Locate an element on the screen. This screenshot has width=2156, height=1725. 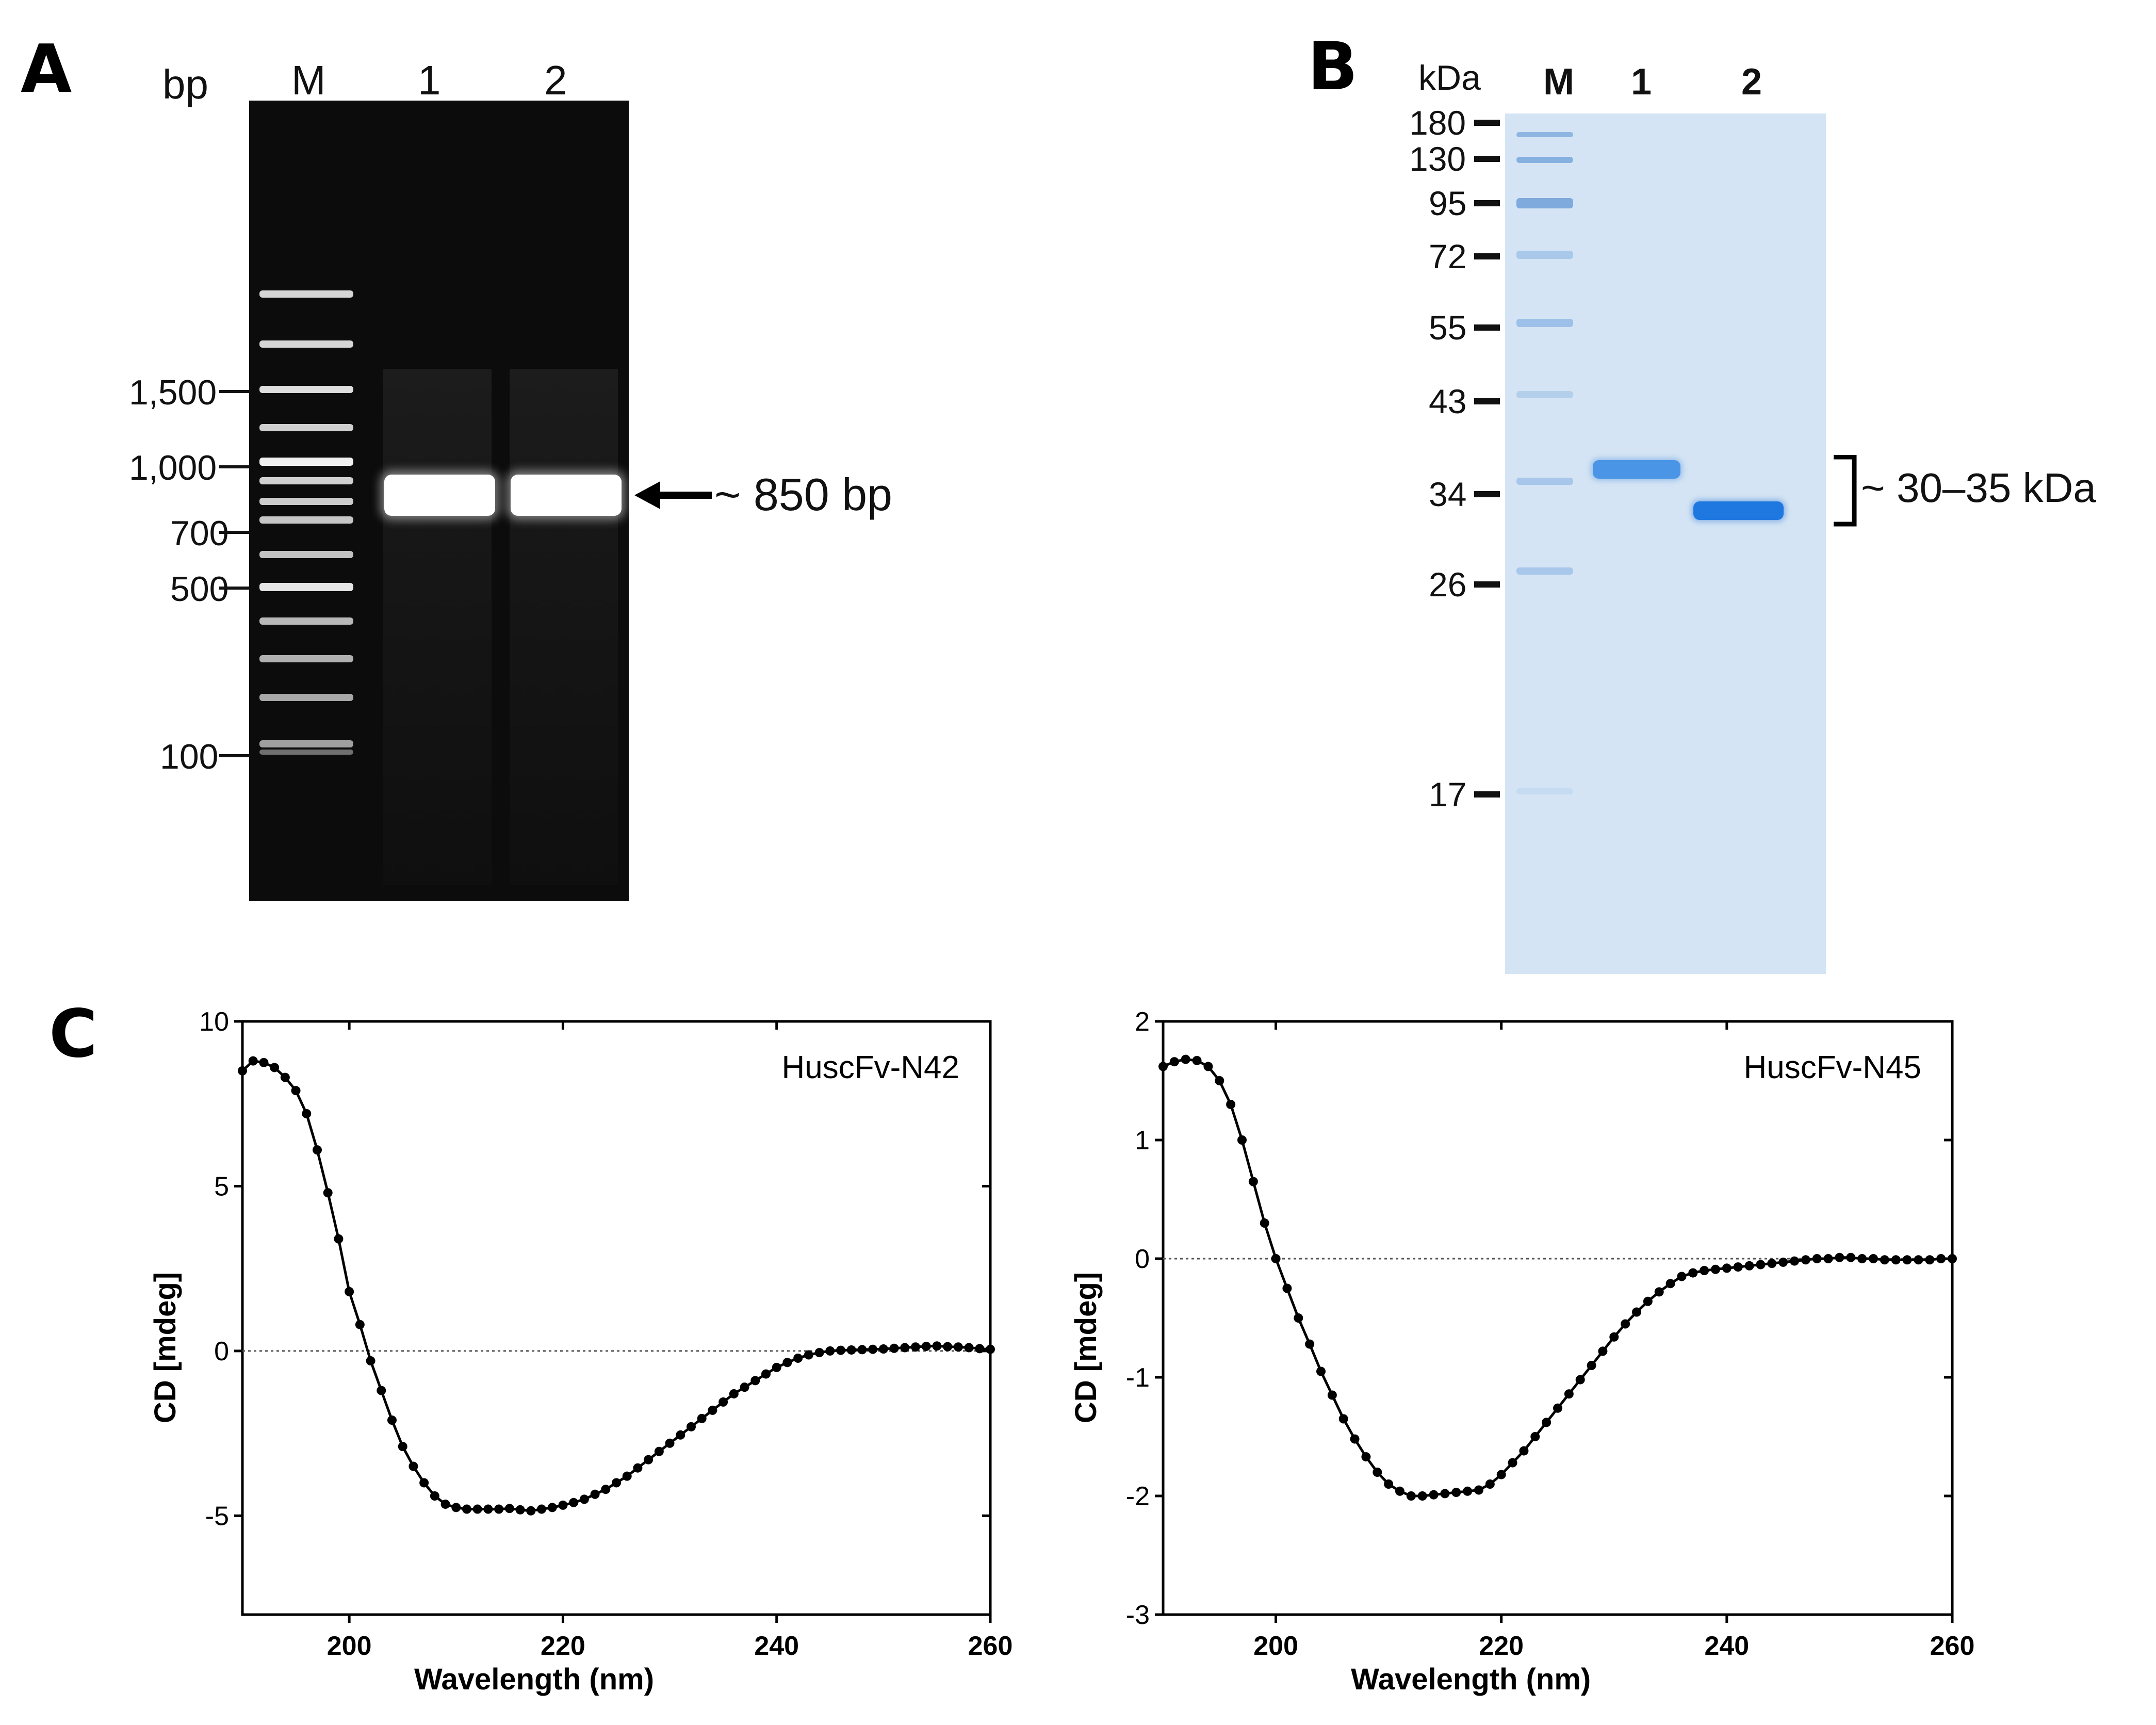
panel-a-unit-label: bp is located at coordinates (185, 84).